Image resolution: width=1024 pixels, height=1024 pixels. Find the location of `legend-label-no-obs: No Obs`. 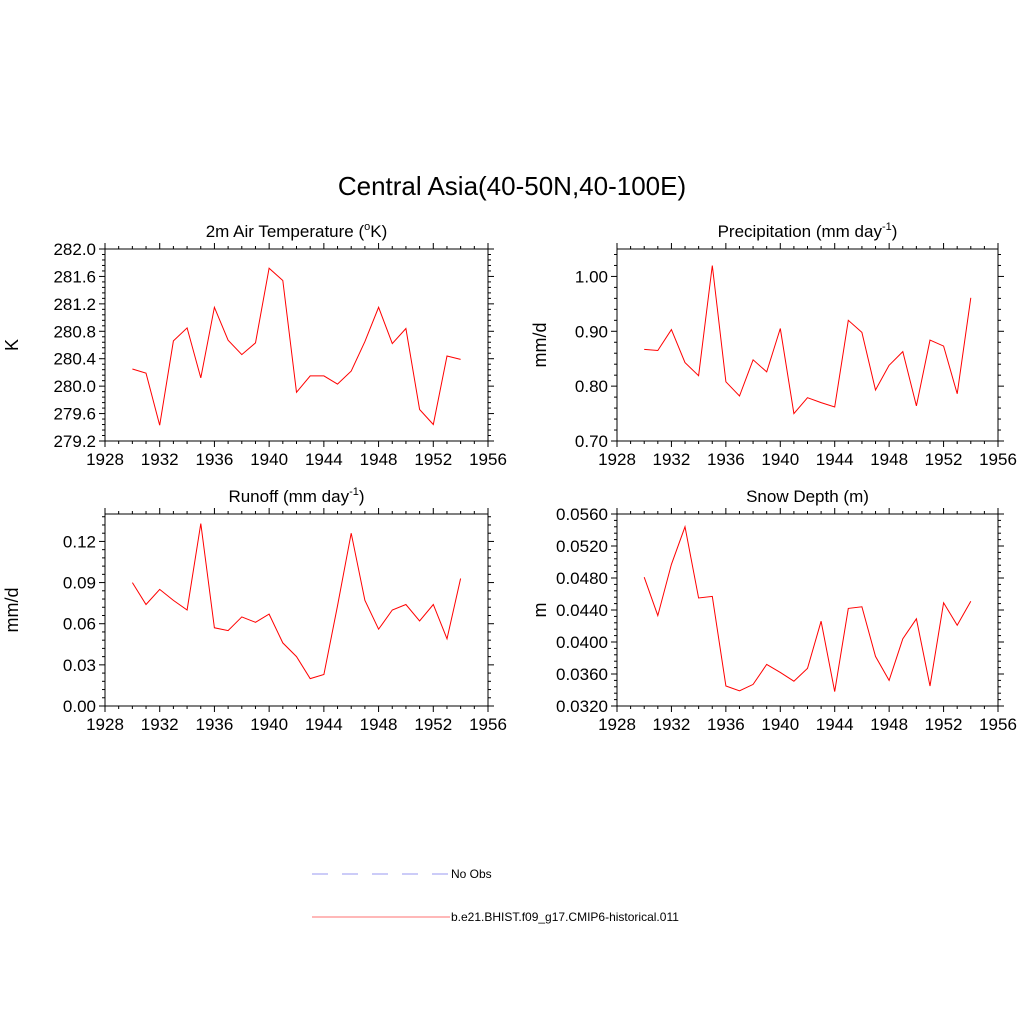

legend-label-no-obs: No Obs is located at coordinates (471, 874).